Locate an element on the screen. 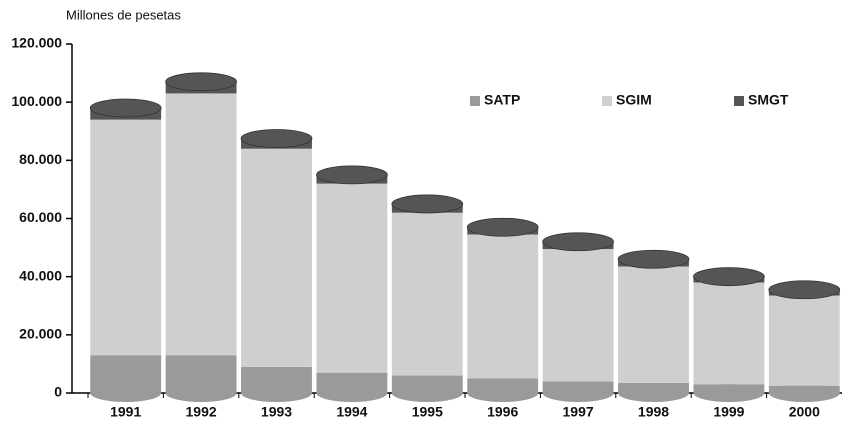 This screenshot has height=424, width=851. x-tick-label: 1995 is located at coordinates (427, 412).